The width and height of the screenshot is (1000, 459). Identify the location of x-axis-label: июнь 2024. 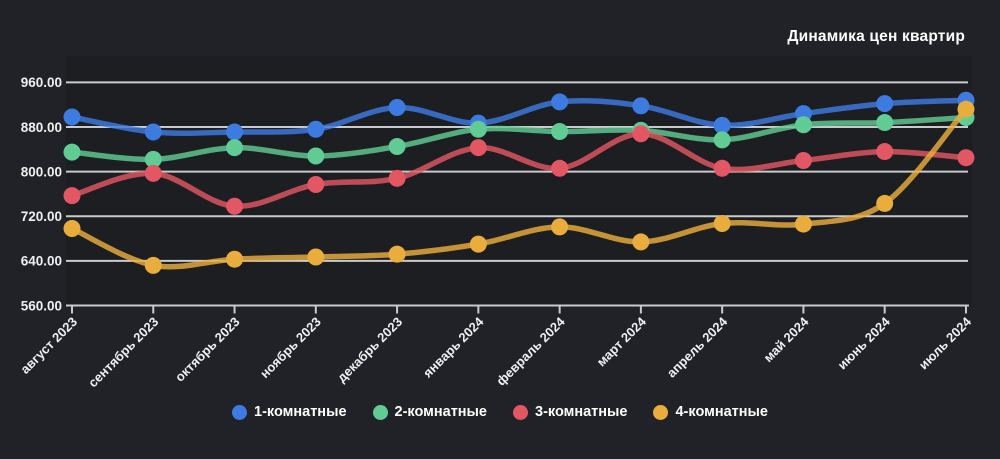
(863, 342).